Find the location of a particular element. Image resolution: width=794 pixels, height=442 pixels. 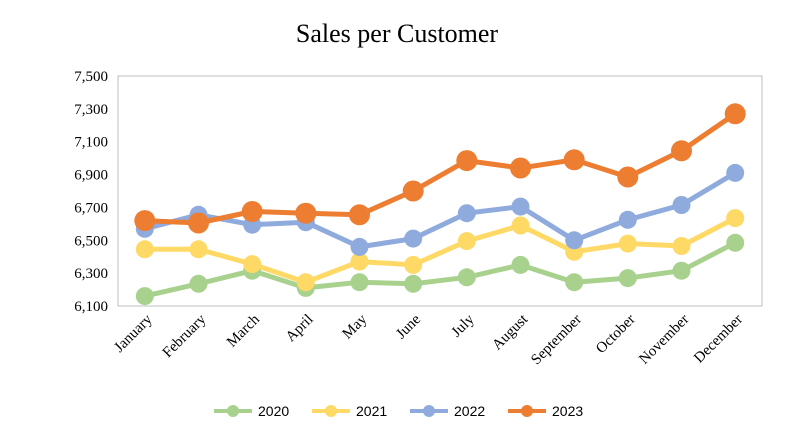

series-2021 is located at coordinates (440, 250).